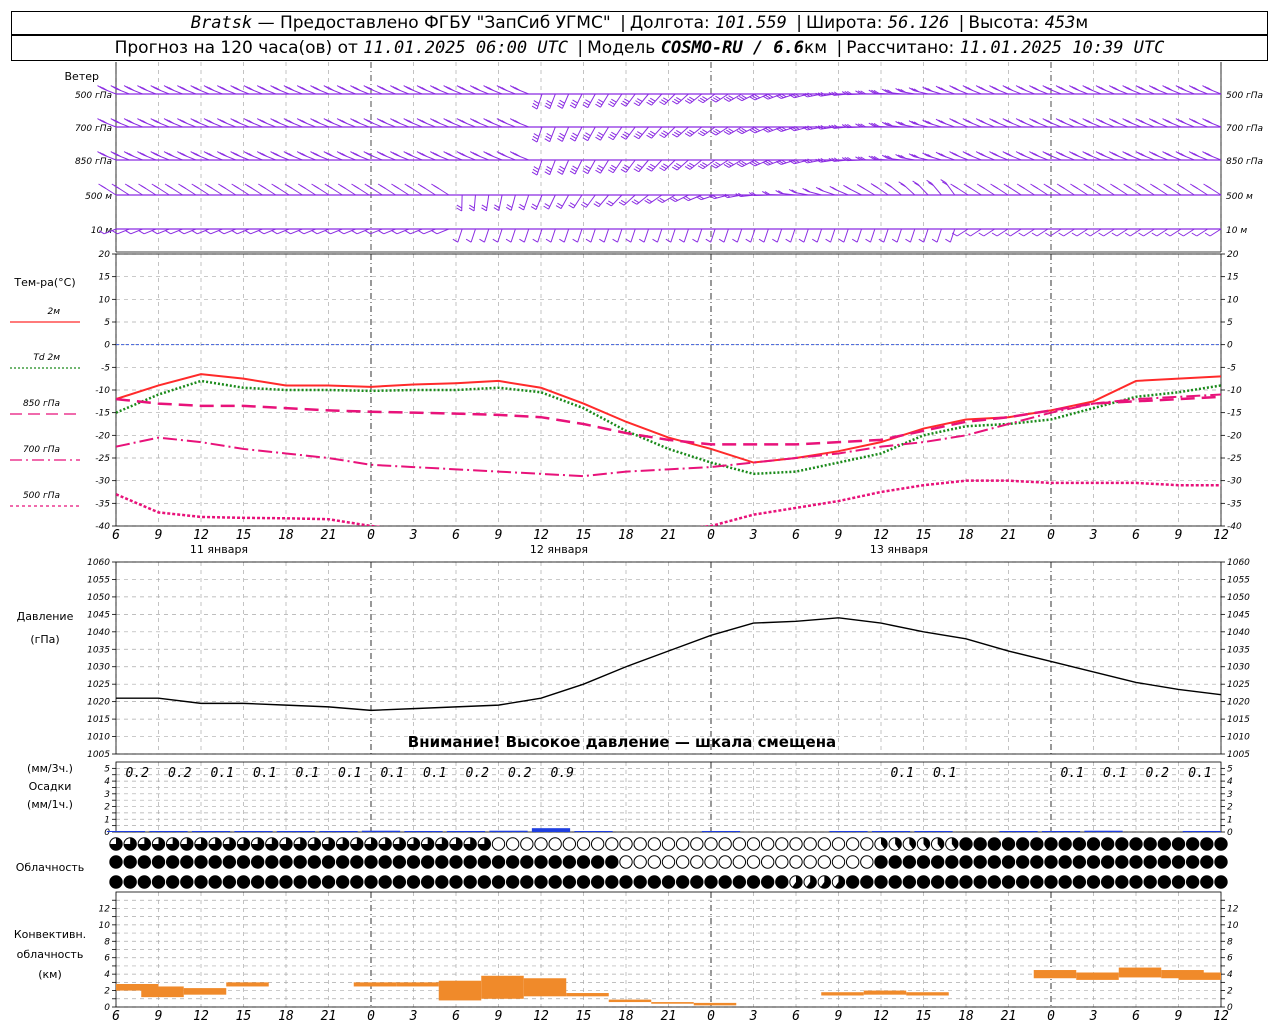  I want to click on temp-ytick-label-right: -15, so click(1234, 414).